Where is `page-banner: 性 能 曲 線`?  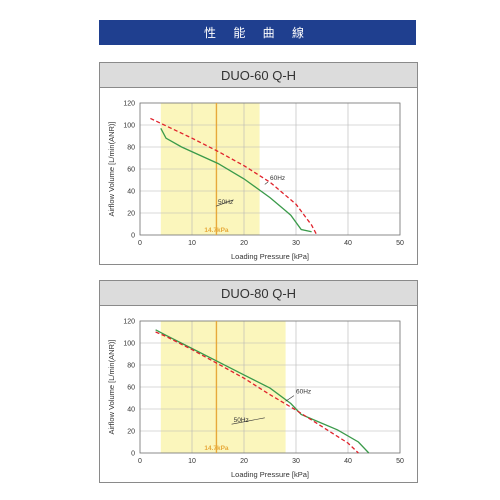 page-banner: 性 能 曲 線 is located at coordinates (257, 32).